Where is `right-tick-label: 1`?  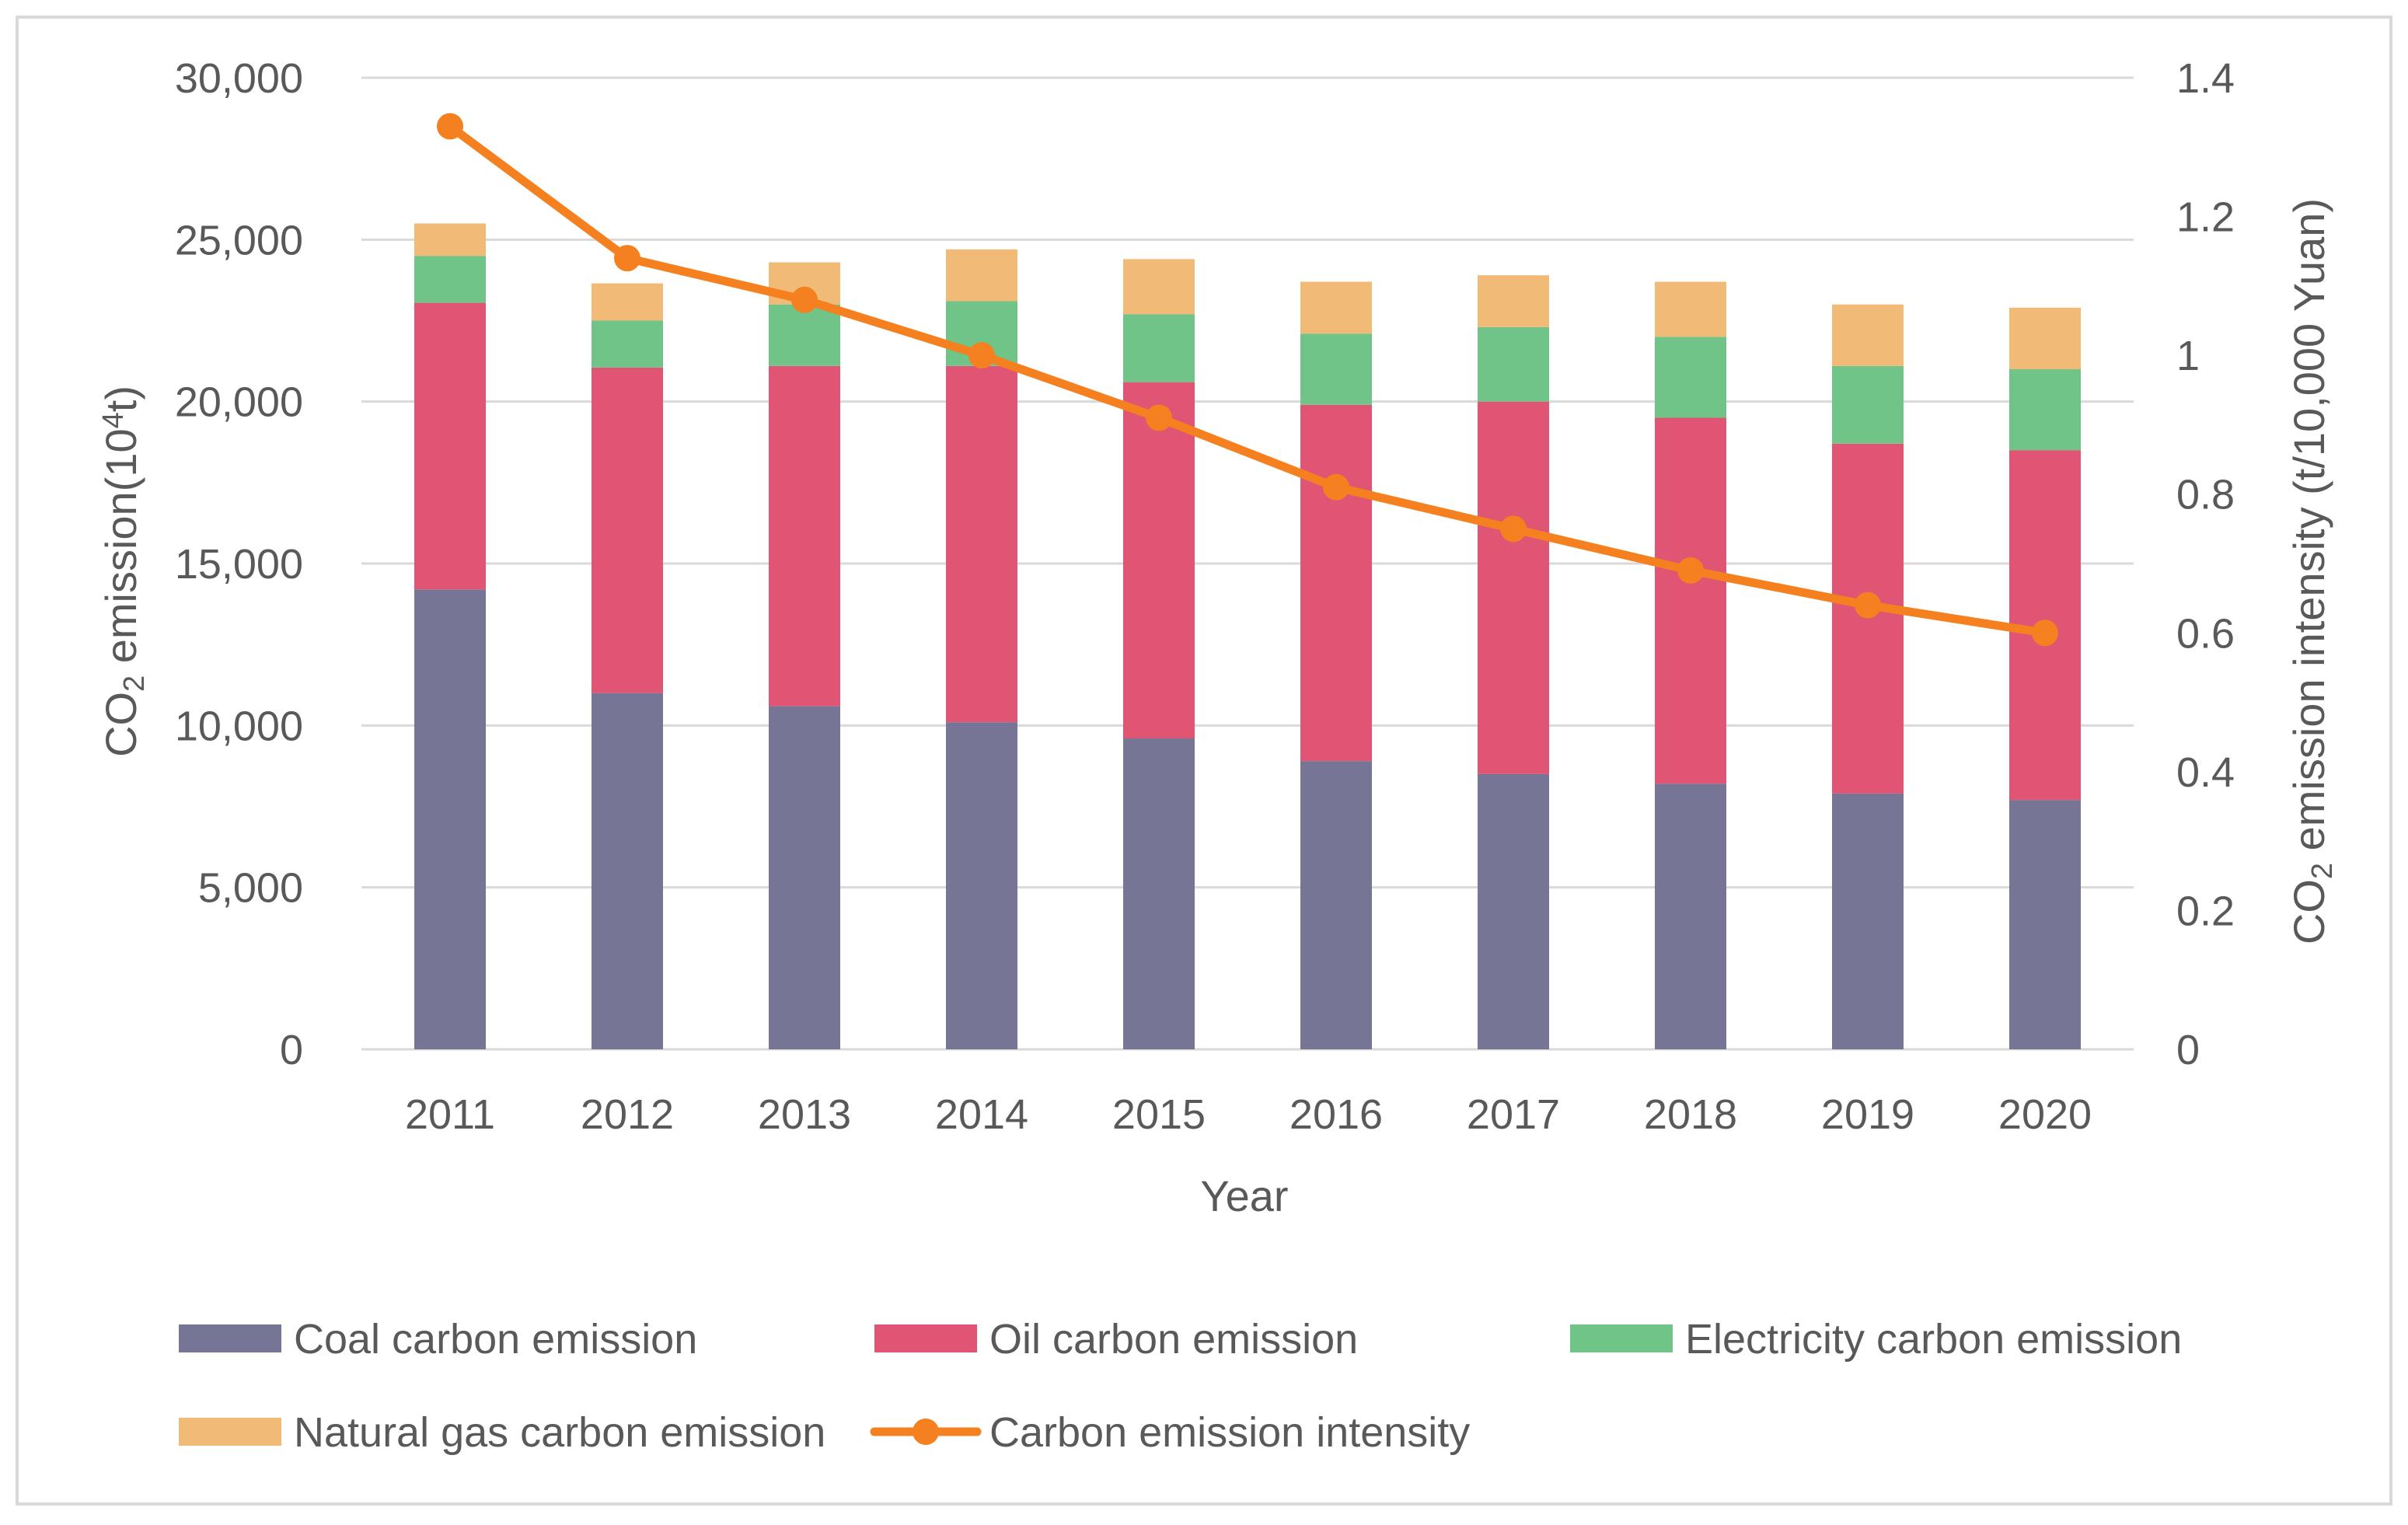 right-tick-label: 1 is located at coordinates (2188, 356).